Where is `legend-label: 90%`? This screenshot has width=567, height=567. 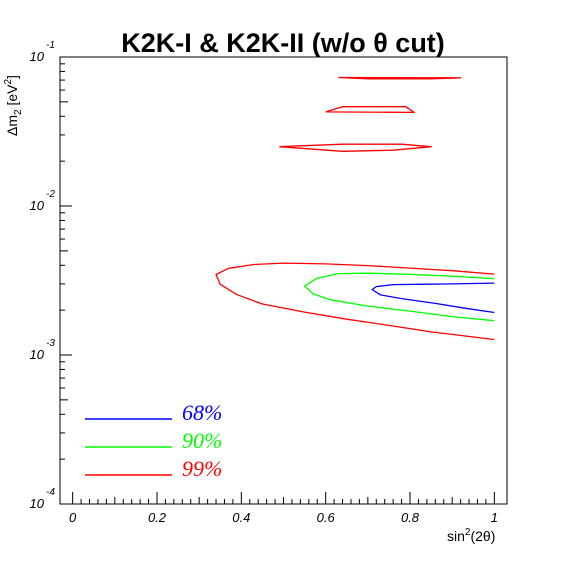
legend-label: 90% is located at coordinates (202, 440).